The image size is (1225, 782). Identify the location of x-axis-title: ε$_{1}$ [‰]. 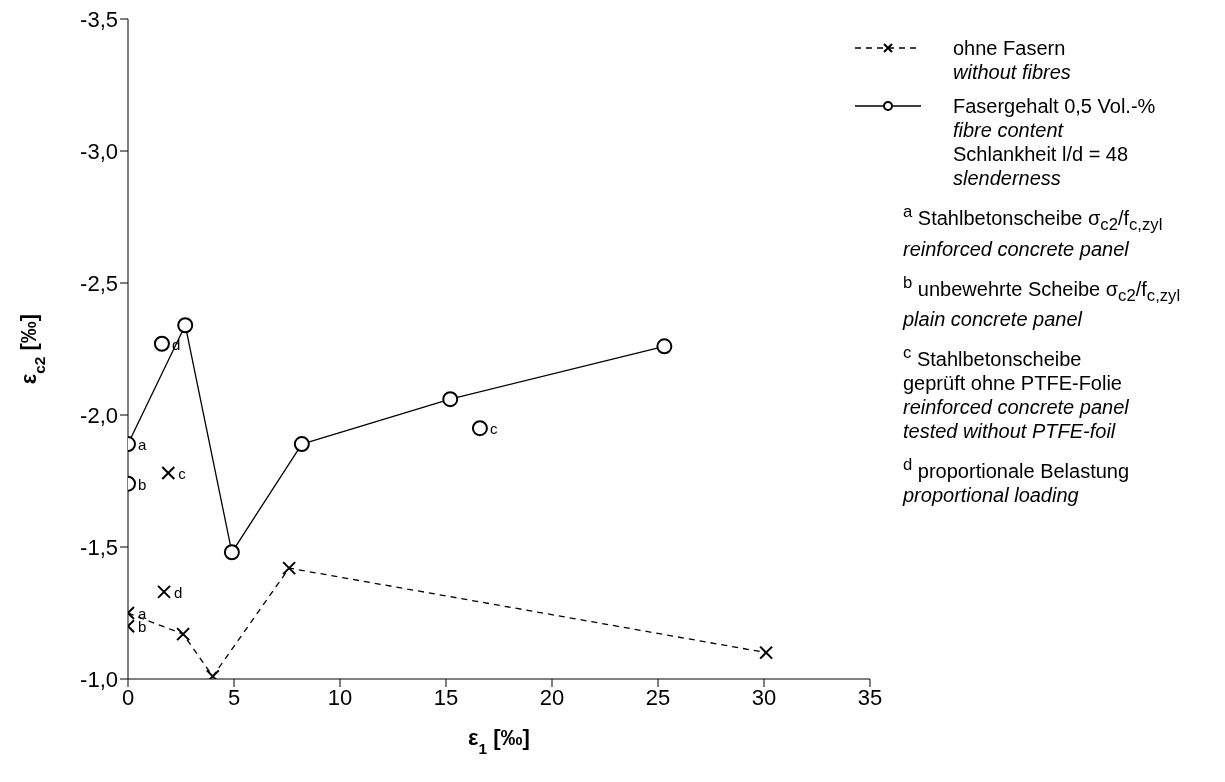
(499, 741).